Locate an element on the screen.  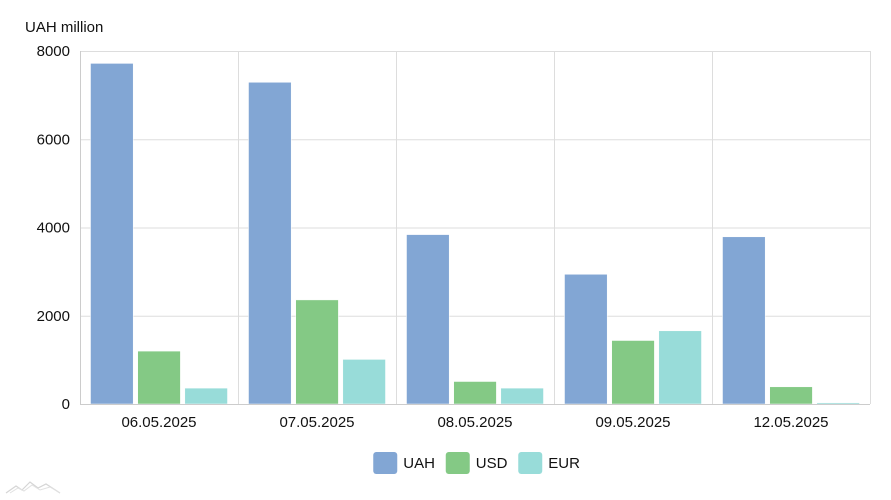
bar-usd-12.05.2025 is located at coordinates (791, 395).